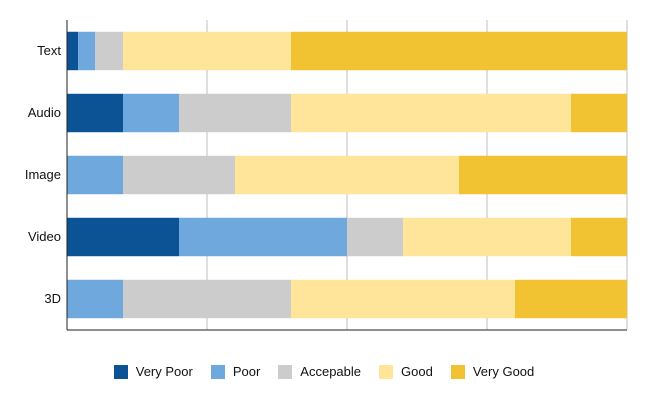 The image size is (648, 401). Describe the element at coordinates (599, 237) in the screenshot. I see `bar-video-very-good` at that location.